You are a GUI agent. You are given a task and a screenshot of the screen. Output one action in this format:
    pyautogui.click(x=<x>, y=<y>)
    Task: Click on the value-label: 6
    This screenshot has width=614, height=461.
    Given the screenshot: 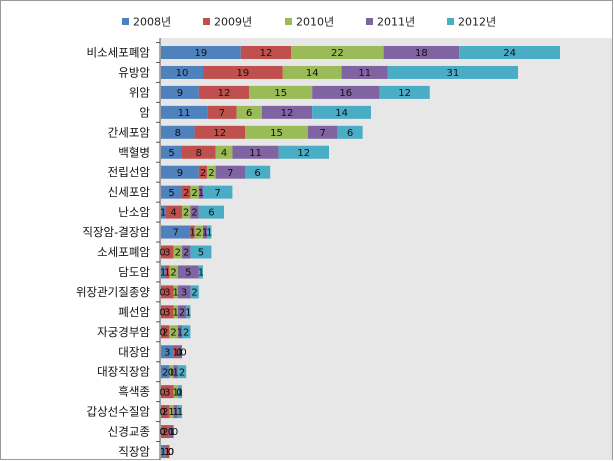 What is the action you would take?
    pyautogui.click(x=211, y=213)
    